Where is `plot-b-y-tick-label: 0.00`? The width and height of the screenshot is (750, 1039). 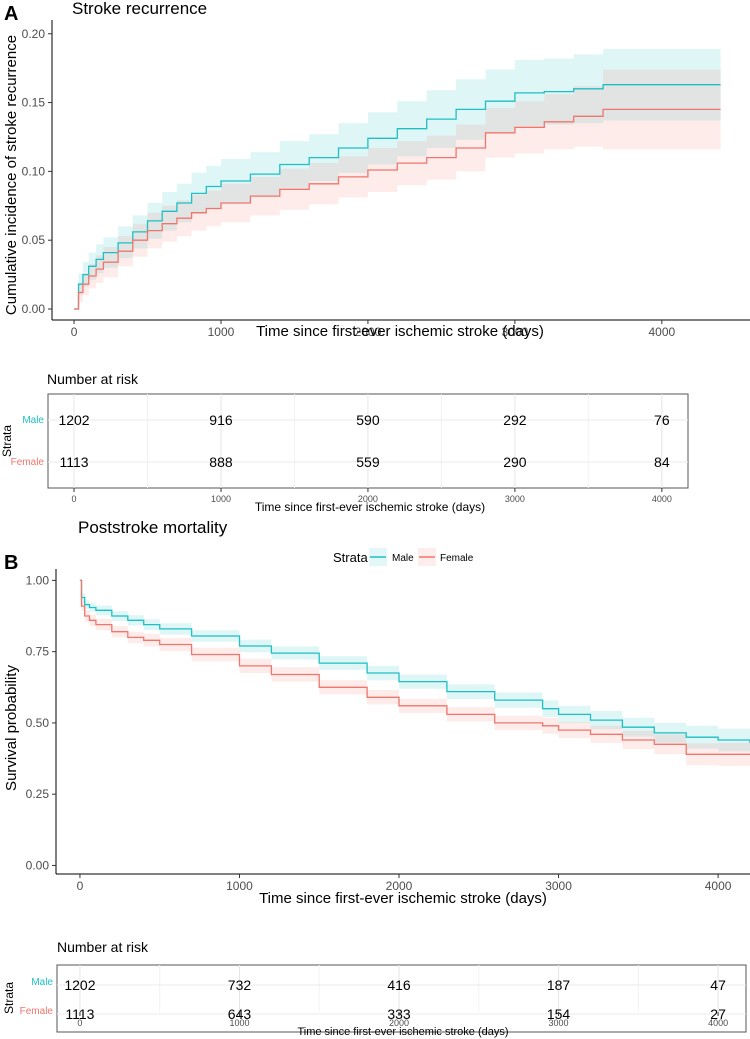 plot-b-y-tick-label: 0.00 is located at coordinates (38, 865).